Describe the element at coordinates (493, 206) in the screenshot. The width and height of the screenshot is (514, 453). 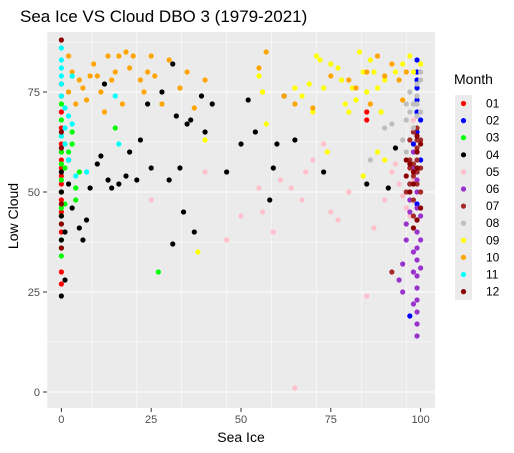
I see `legend-label-07: 07` at that location.